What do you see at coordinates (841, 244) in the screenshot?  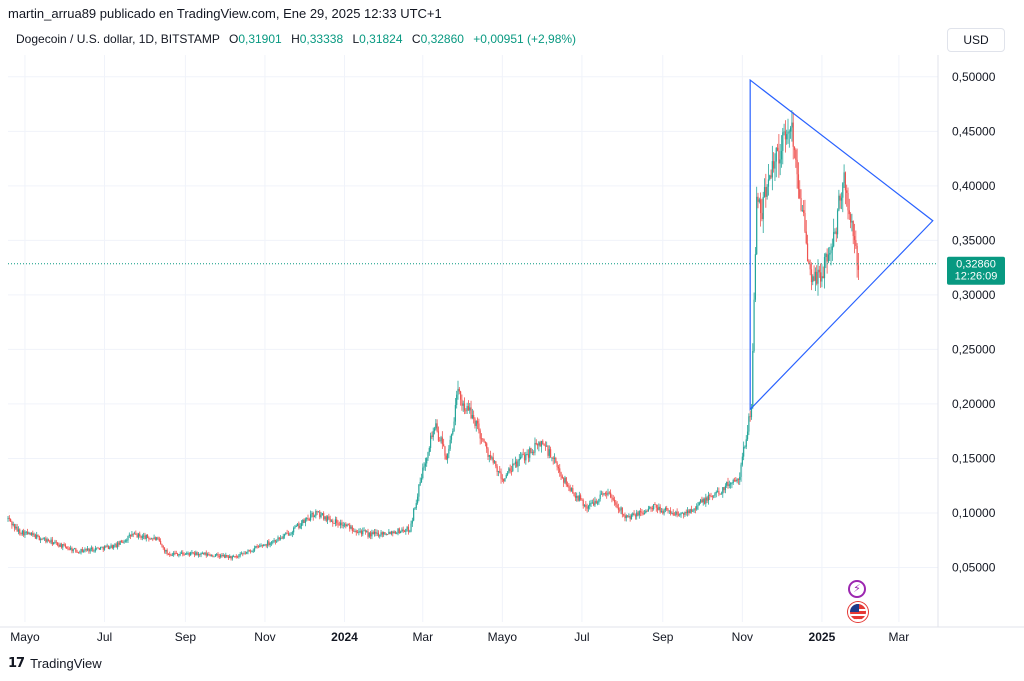 I see `triangle-drawing` at bounding box center [841, 244].